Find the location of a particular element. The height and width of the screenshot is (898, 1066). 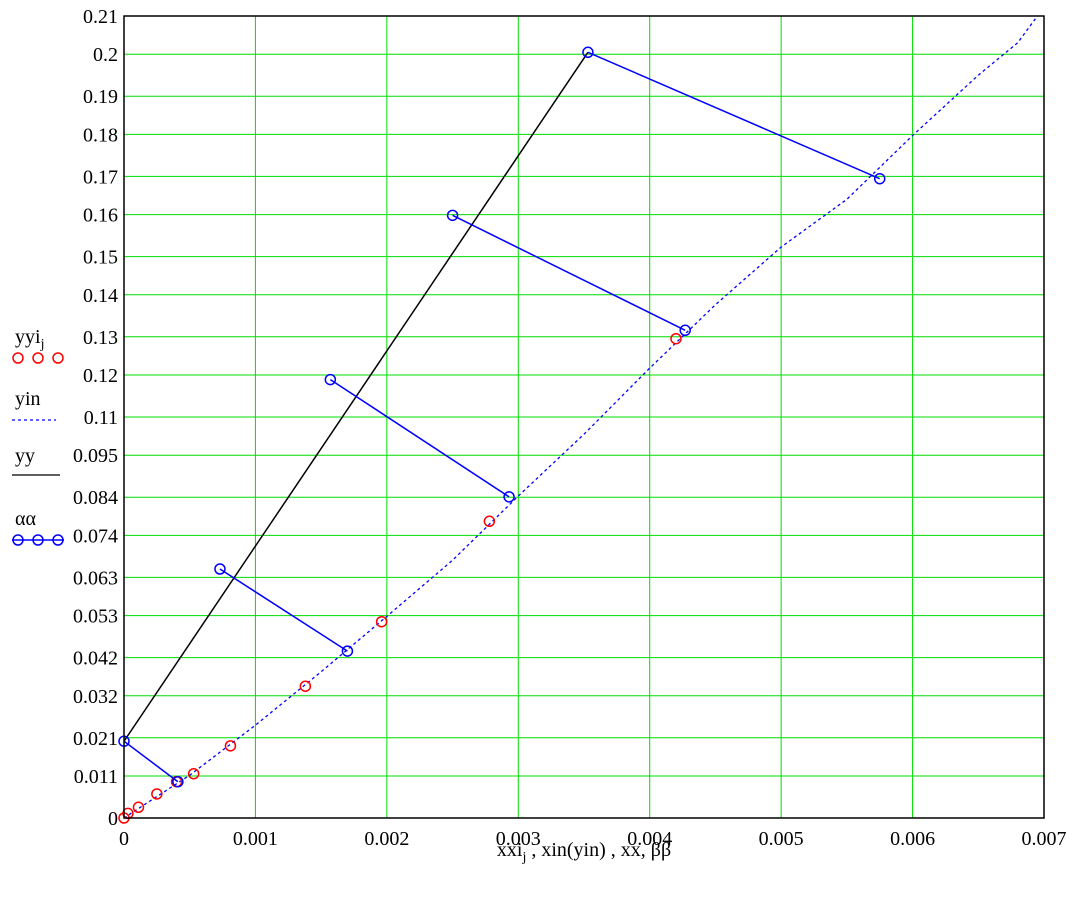

y-tick-label: 0 is located at coordinates (113, 819).